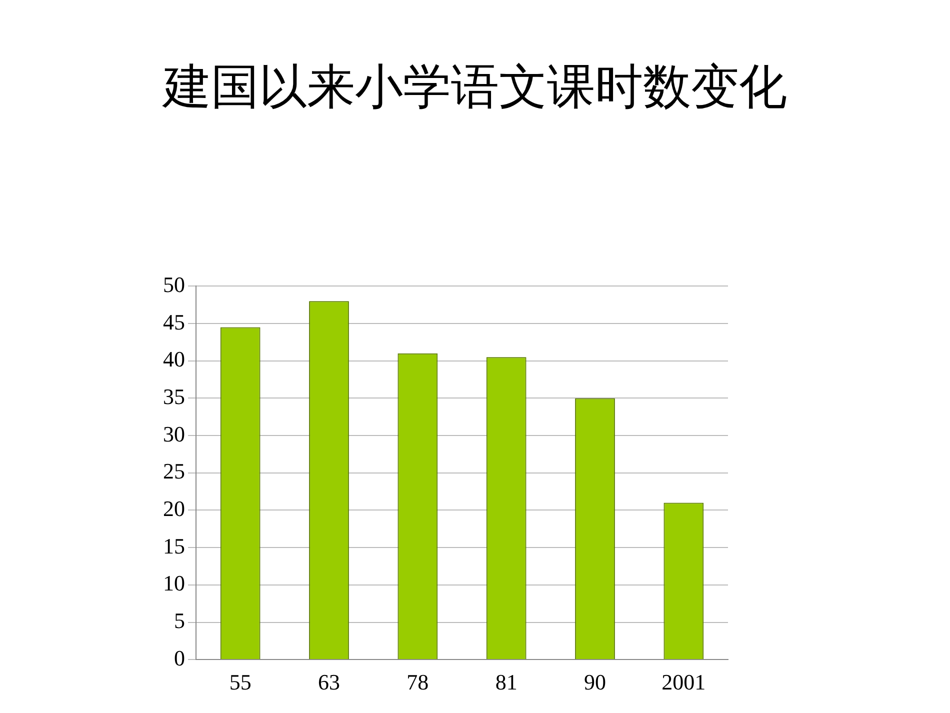  I want to click on x-tick-label: 2001, so click(684, 682).